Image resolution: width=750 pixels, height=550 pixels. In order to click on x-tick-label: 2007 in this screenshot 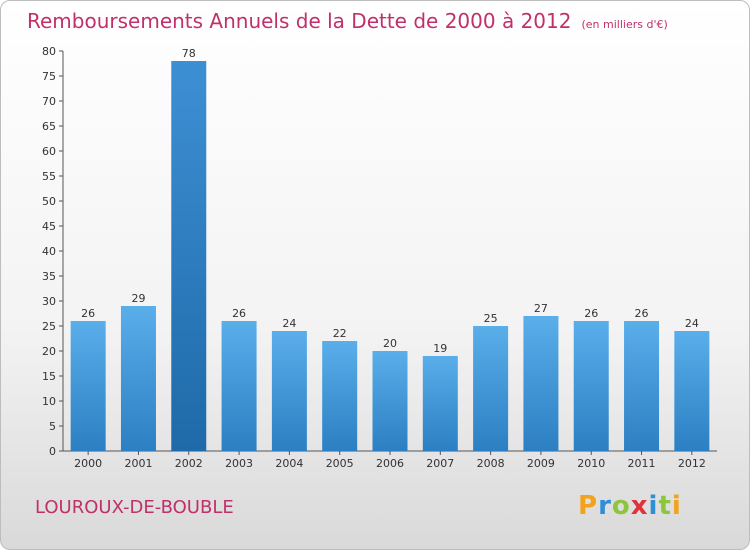, I will do `click(440, 463)`.